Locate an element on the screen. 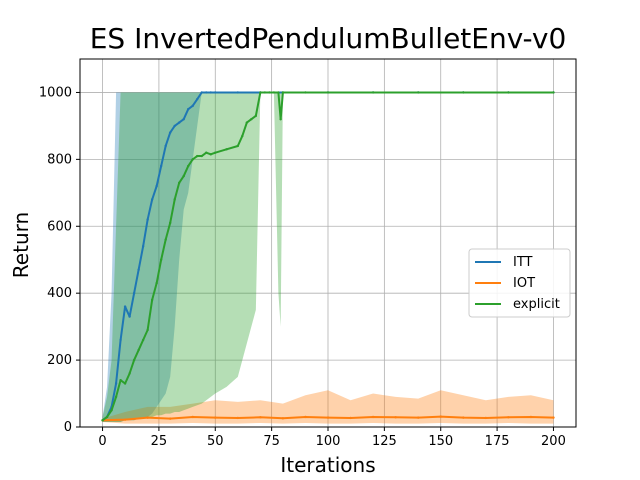 This screenshot has height=480, width=640. y-tick-label: 600 is located at coordinates (59, 226).